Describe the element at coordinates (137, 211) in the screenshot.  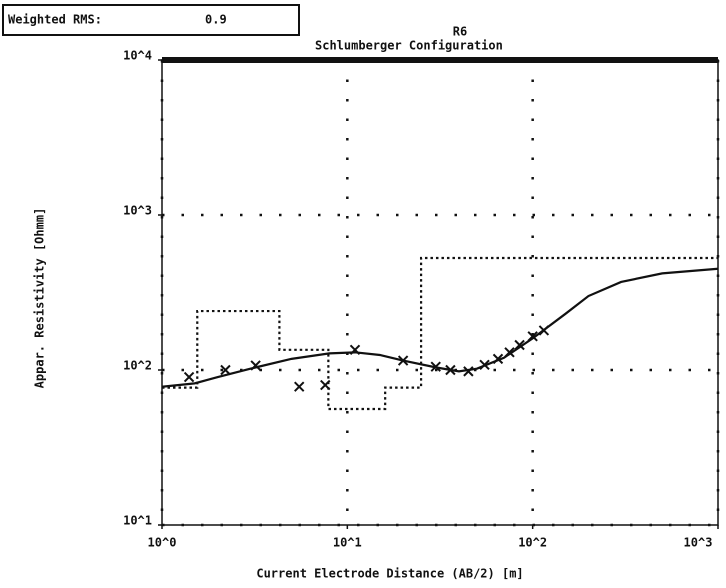
I see `y-tick-label: 10^3` at that location.